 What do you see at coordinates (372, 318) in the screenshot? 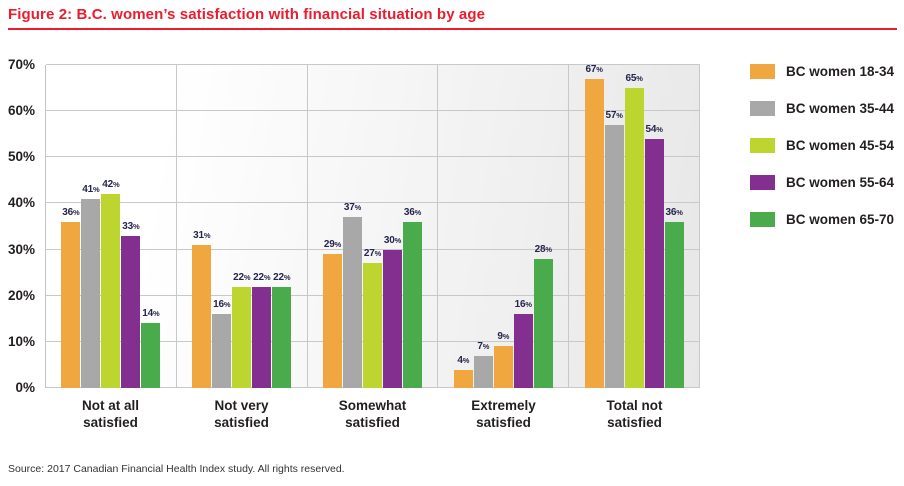
I see `bar-bc-women-45-54: 27%` at bounding box center [372, 318].